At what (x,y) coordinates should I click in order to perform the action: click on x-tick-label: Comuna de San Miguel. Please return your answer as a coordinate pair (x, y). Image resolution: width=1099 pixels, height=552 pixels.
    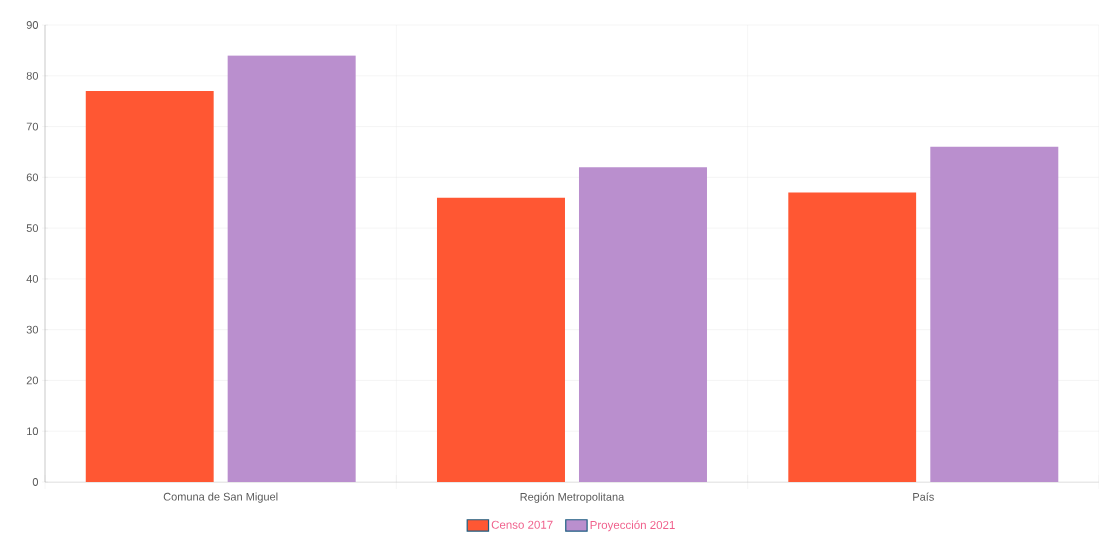
    Looking at the image, I should click on (220, 497).